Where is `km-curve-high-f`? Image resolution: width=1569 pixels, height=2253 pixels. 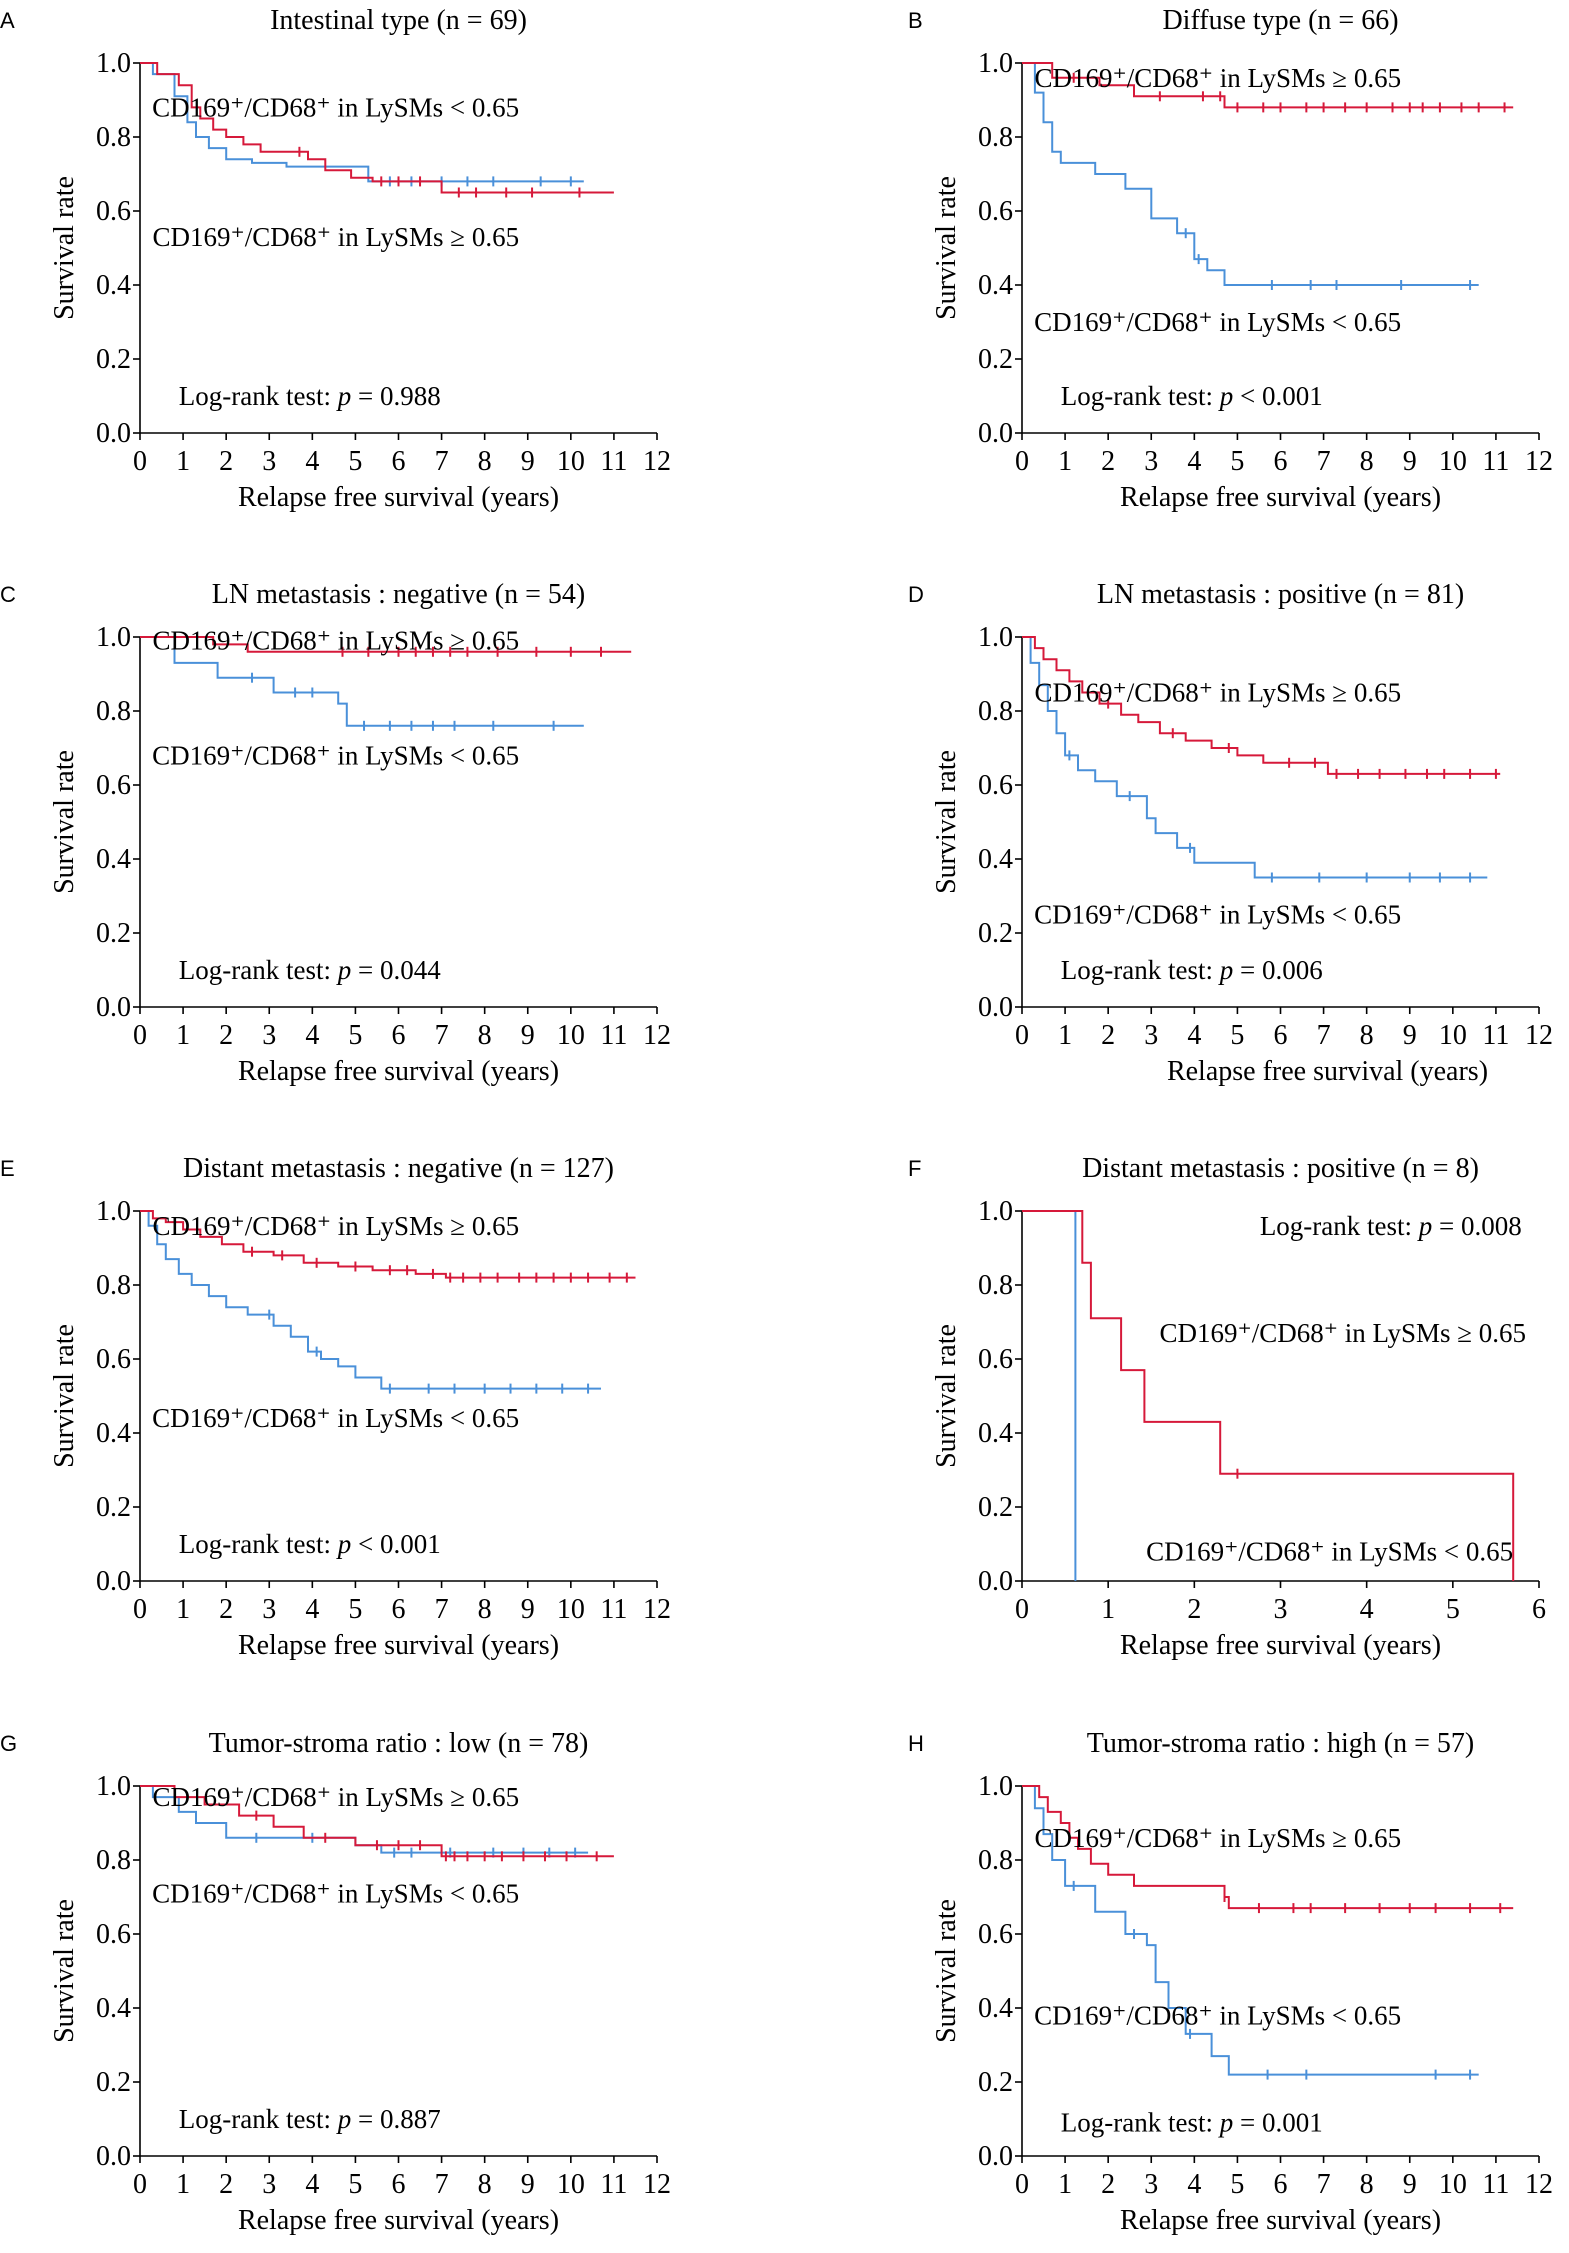 km-curve-high-f is located at coordinates (1268, 1395).